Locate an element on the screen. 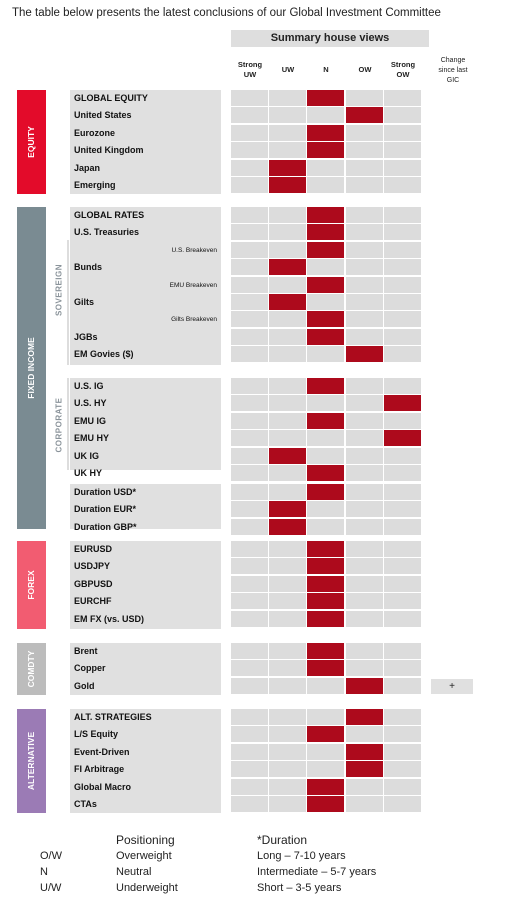 This screenshot has width=505, height=915. row-label: United States is located at coordinates (103, 115).